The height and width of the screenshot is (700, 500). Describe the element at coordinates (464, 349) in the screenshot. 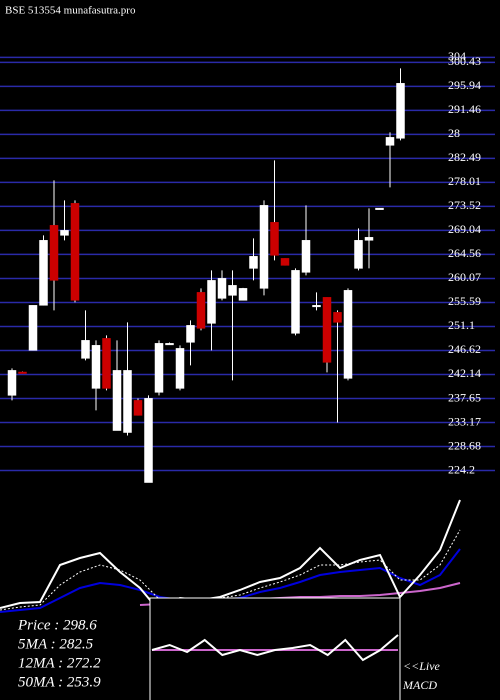

I see `y-tick-label: 246.62` at that location.